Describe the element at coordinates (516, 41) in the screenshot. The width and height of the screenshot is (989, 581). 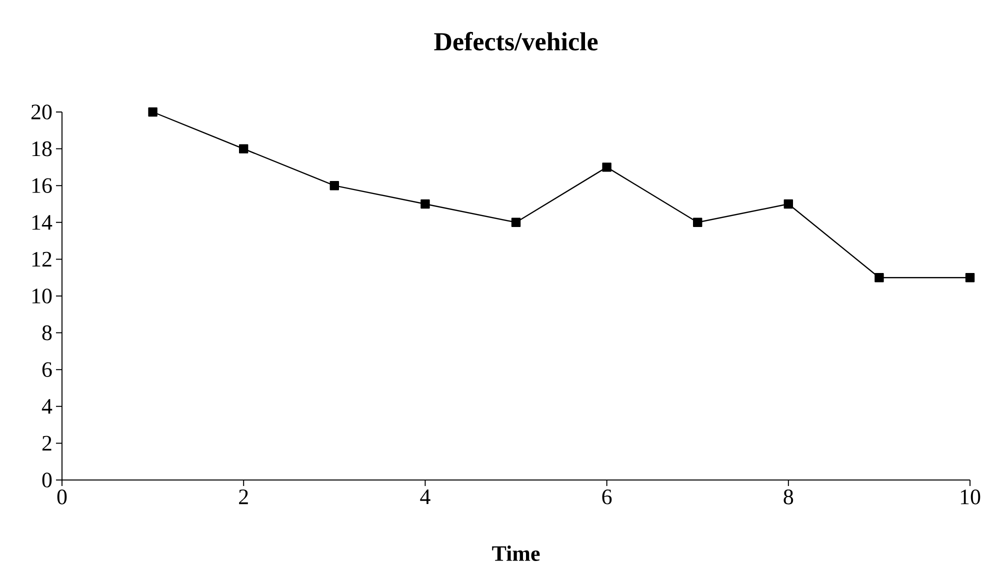
I see `chart-title: Defects/vehicle` at that location.